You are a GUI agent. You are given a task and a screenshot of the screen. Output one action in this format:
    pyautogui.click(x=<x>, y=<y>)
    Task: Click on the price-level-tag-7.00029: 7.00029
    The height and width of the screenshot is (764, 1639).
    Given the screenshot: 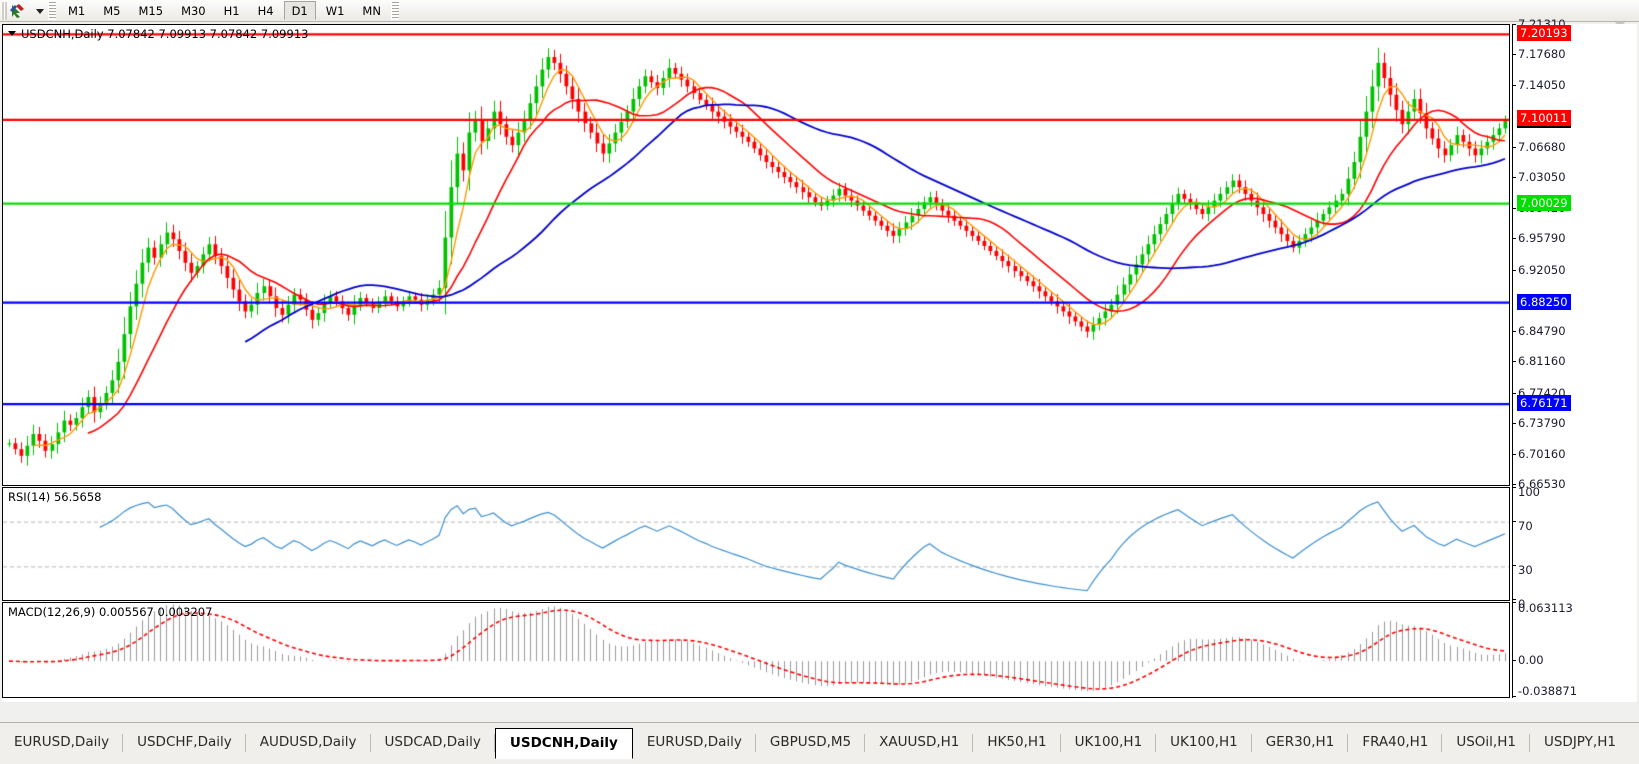 What is the action you would take?
    pyautogui.click(x=1544, y=202)
    